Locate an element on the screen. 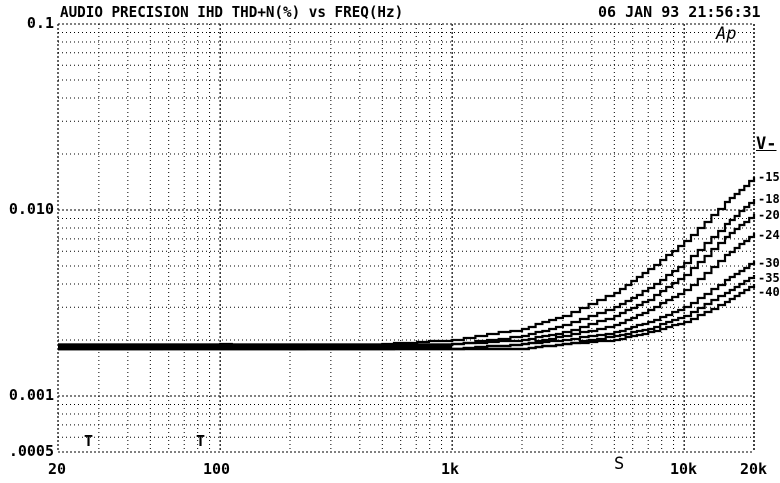 This screenshot has height=483, width=780. x-tick-label: 1k is located at coordinates (450, 469).